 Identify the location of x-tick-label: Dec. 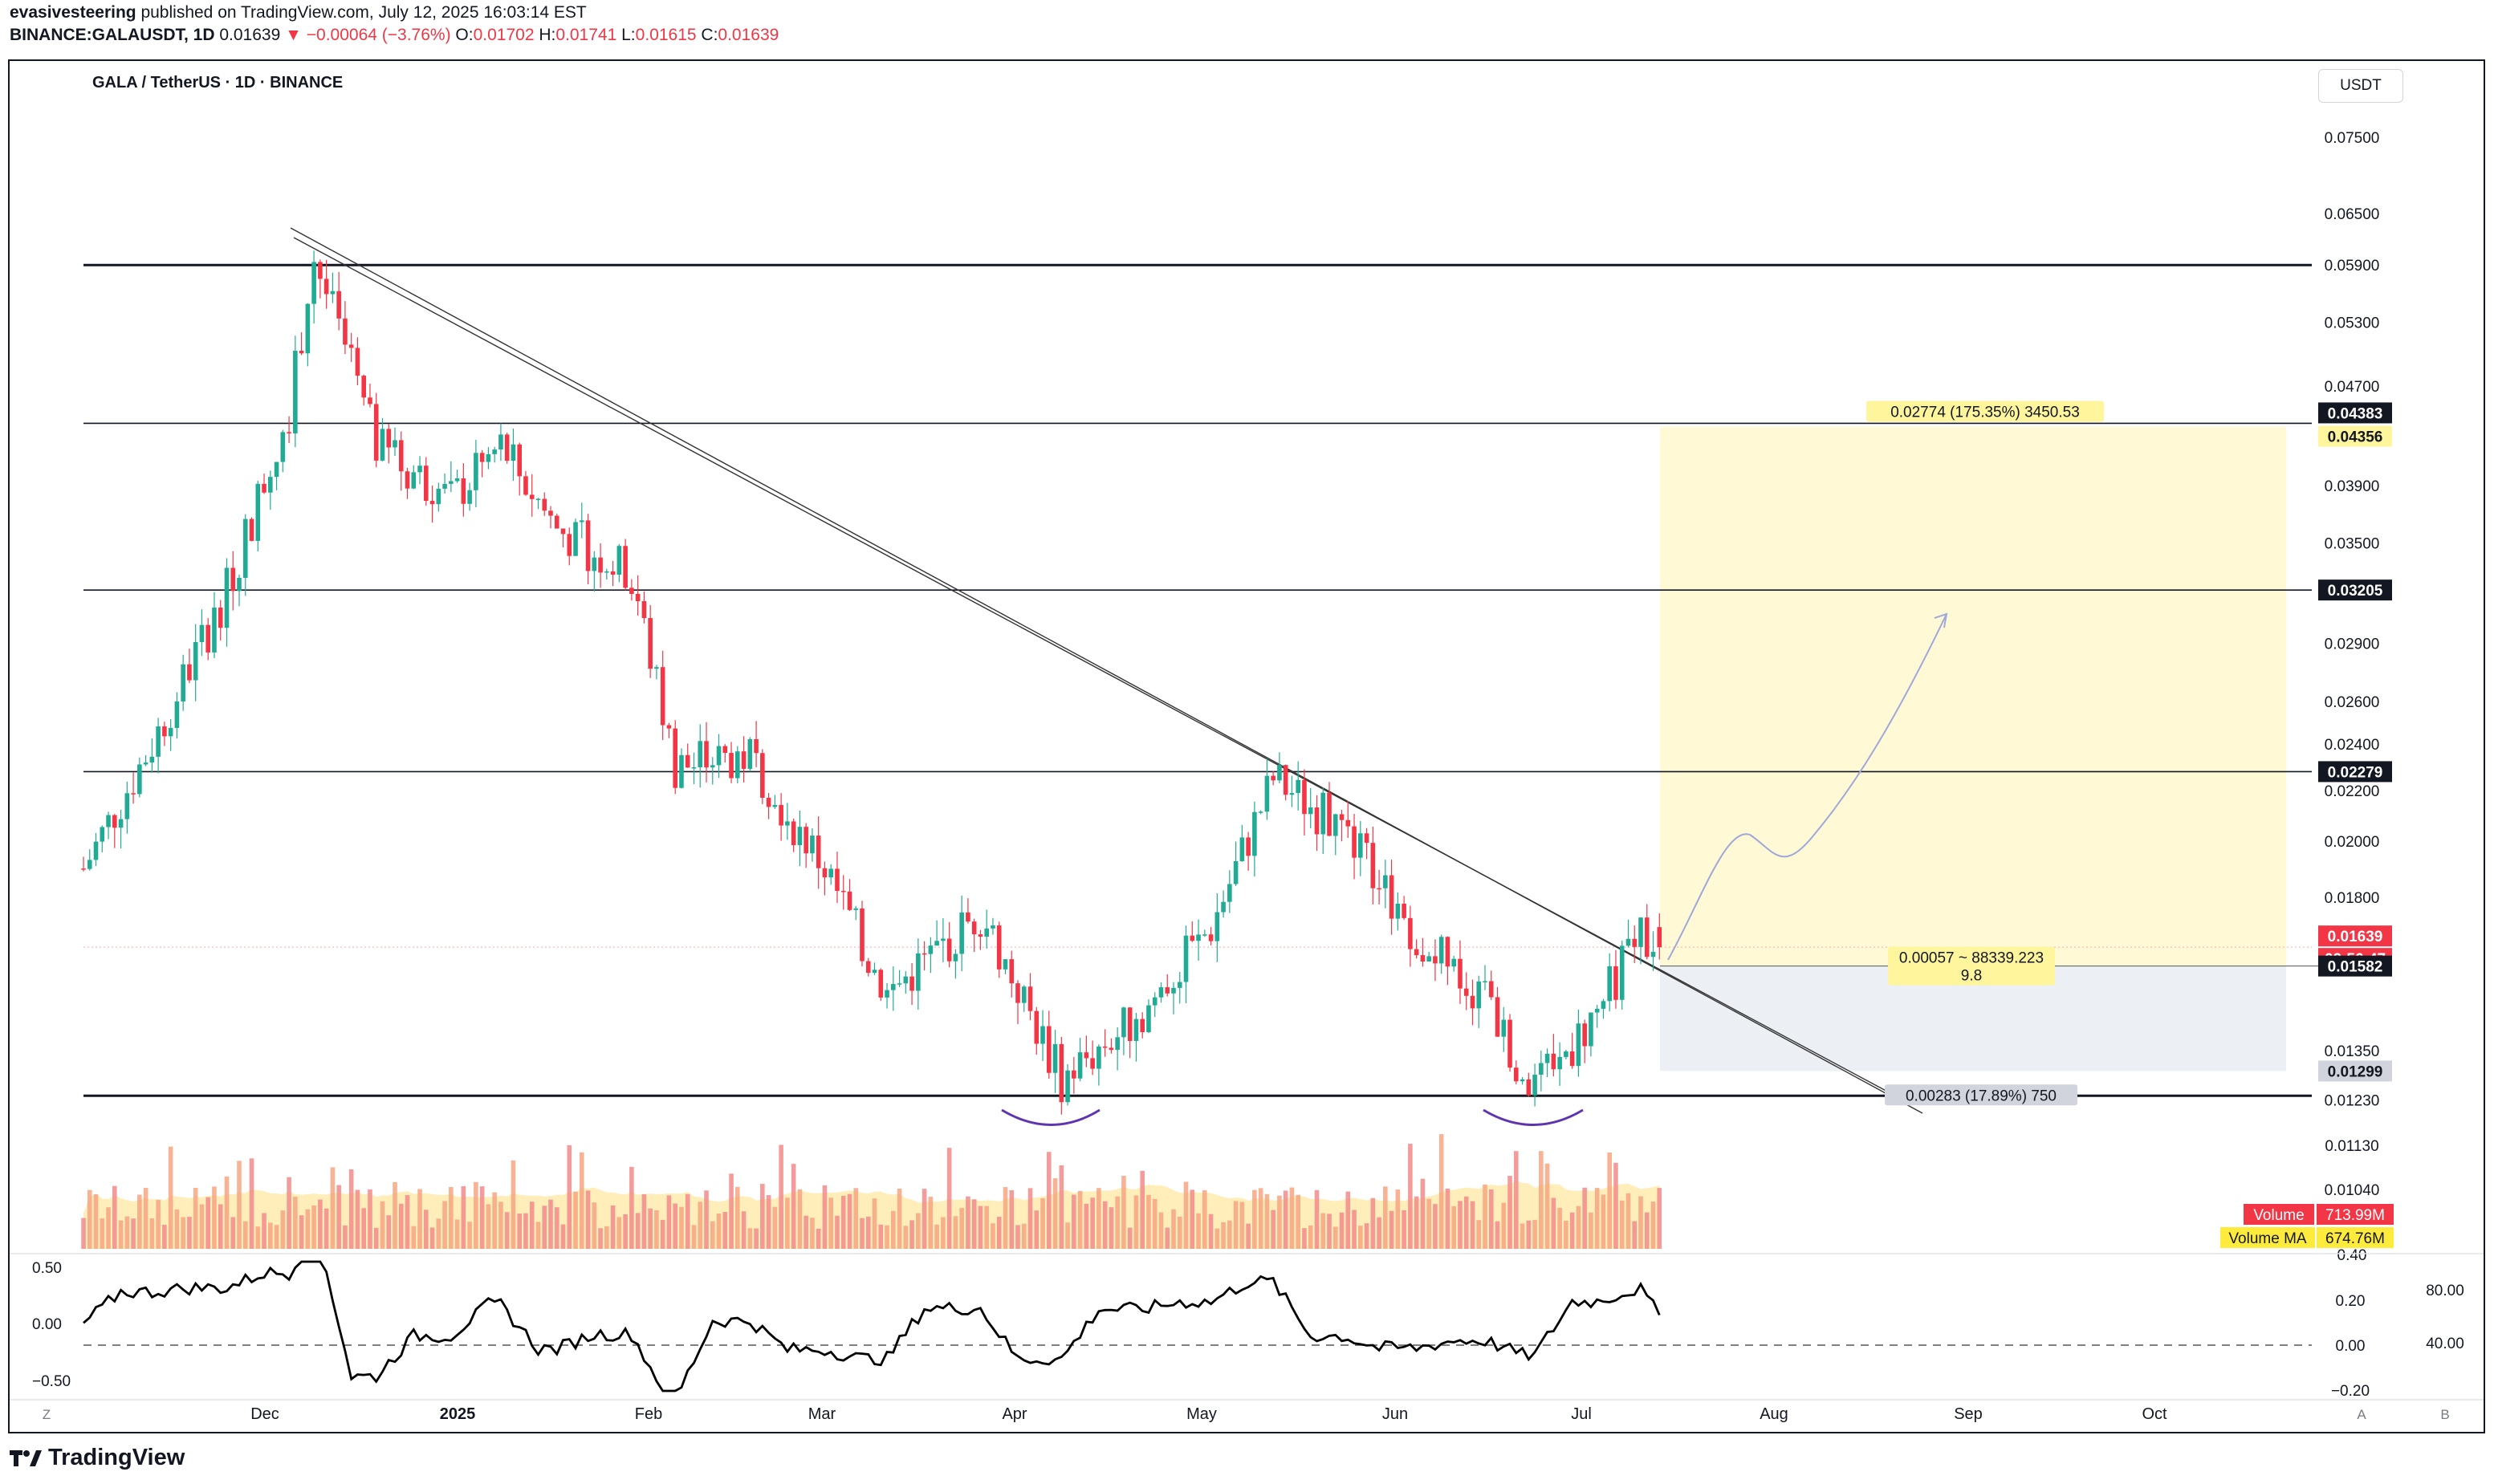
(264, 1414).